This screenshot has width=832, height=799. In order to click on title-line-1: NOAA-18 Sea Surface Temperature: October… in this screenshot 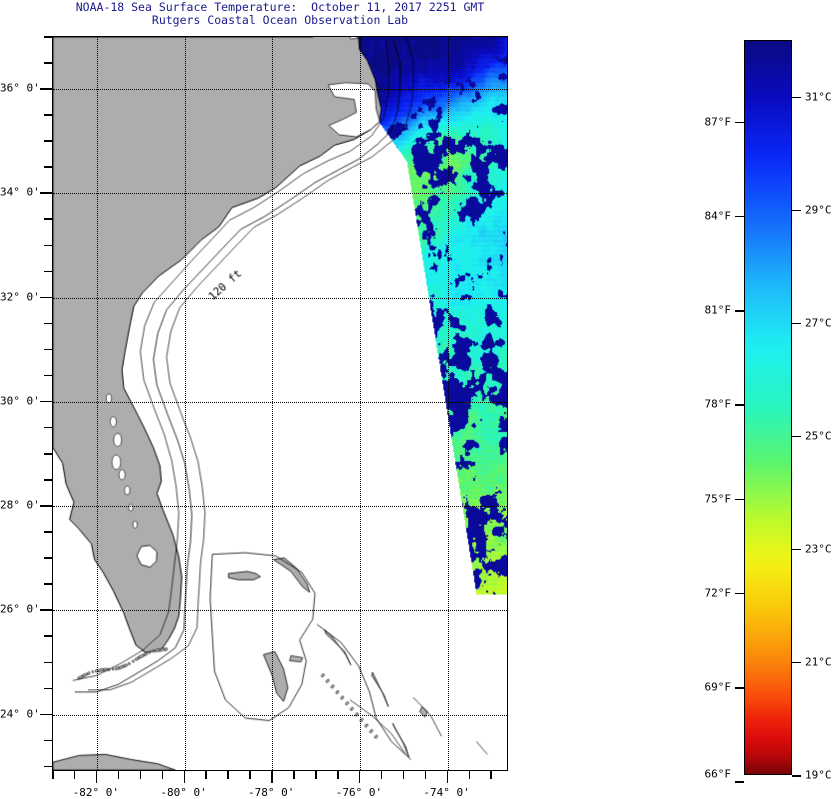, I will do `click(280, 7)`.